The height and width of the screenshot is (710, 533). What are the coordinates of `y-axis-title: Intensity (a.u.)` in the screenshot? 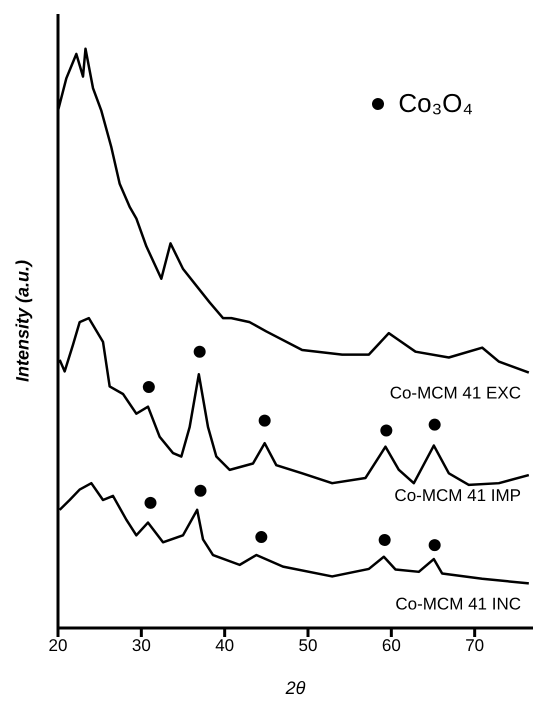 It's located at (22, 321).